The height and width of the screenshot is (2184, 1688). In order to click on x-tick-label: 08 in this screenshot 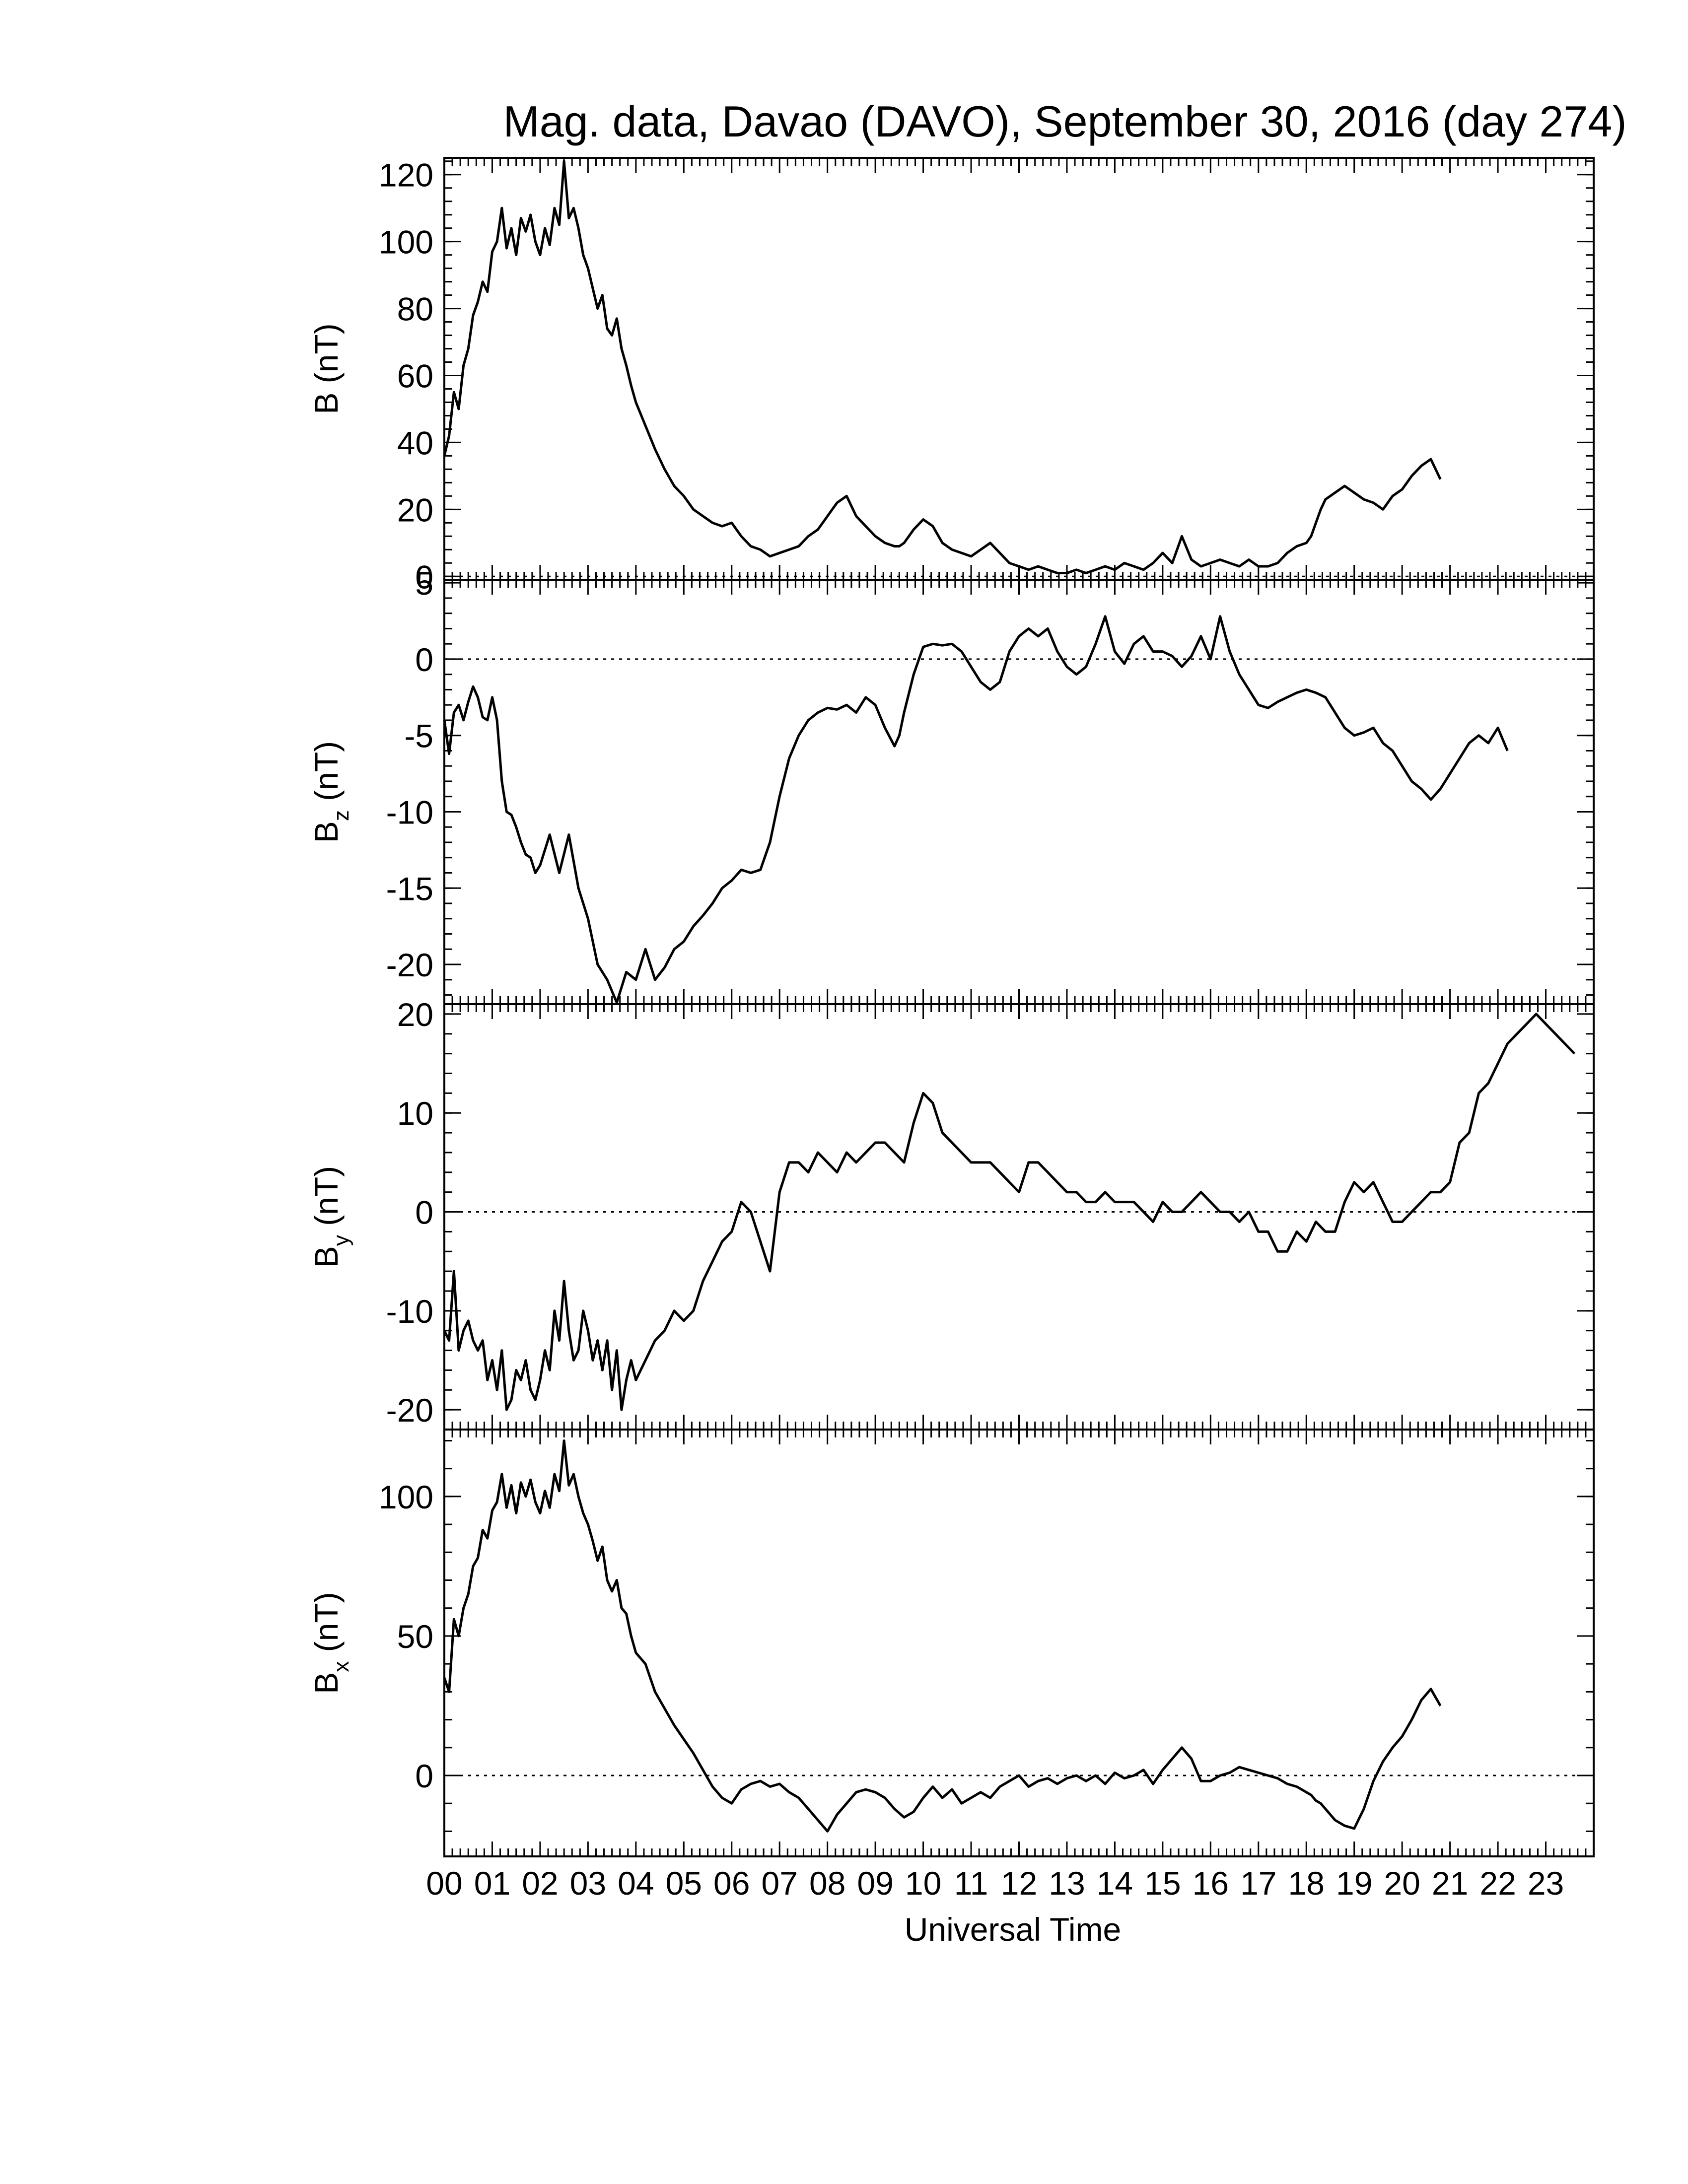, I will do `click(827, 1883)`.